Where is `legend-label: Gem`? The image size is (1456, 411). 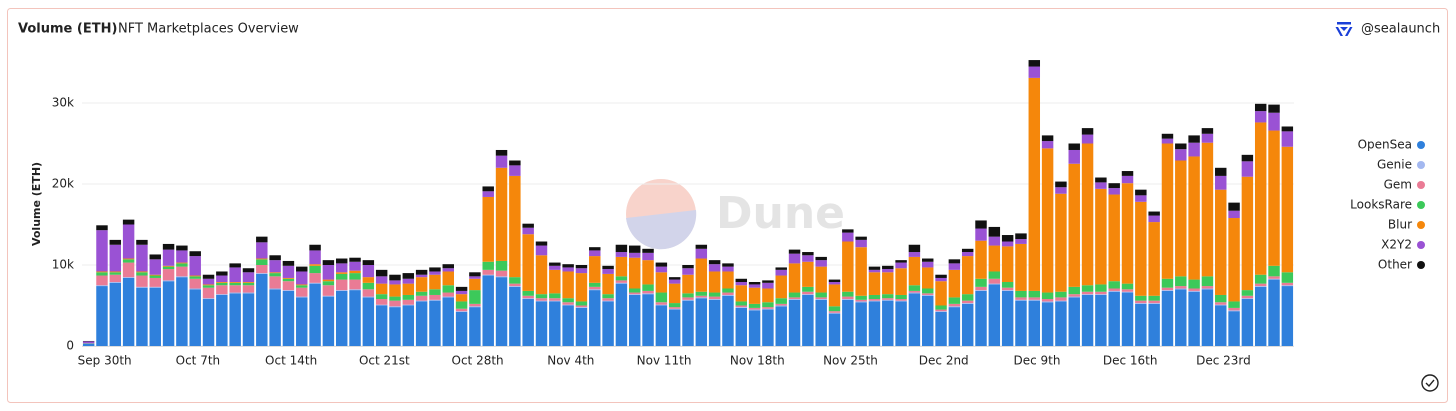 legend-label: Gem is located at coordinates (1398, 185).